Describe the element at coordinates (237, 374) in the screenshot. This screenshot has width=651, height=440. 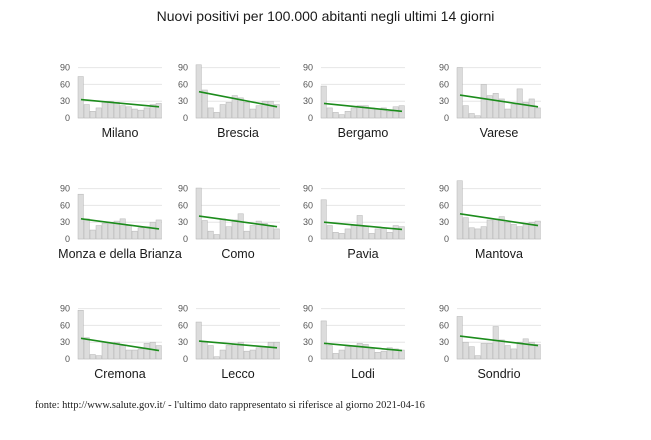
I see `panel-label: Lecco` at that location.